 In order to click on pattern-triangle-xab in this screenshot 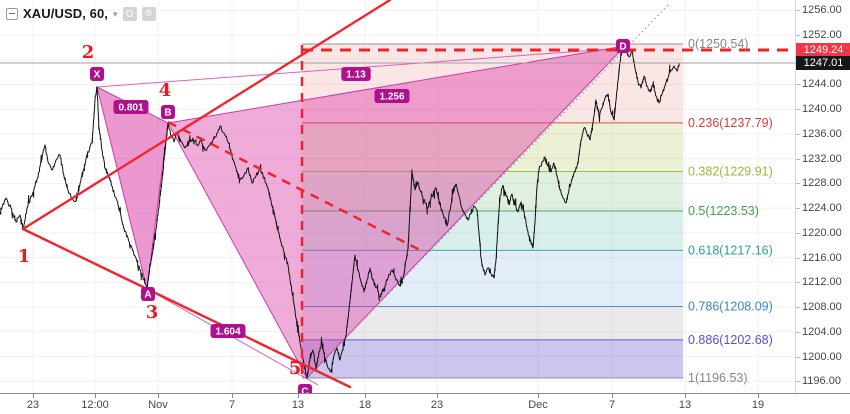, I will do `click(132, 188)`.